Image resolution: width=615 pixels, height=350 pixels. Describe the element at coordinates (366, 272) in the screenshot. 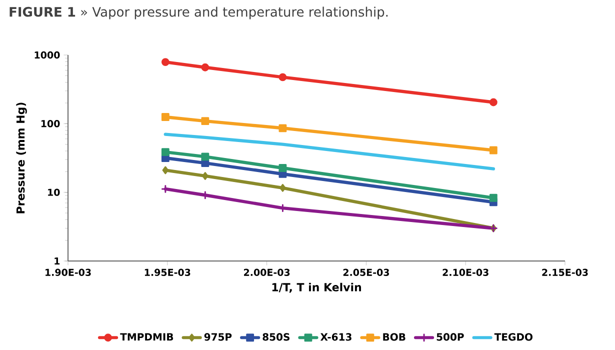

I see `x-tick-label: 2.05E-03` at that location.